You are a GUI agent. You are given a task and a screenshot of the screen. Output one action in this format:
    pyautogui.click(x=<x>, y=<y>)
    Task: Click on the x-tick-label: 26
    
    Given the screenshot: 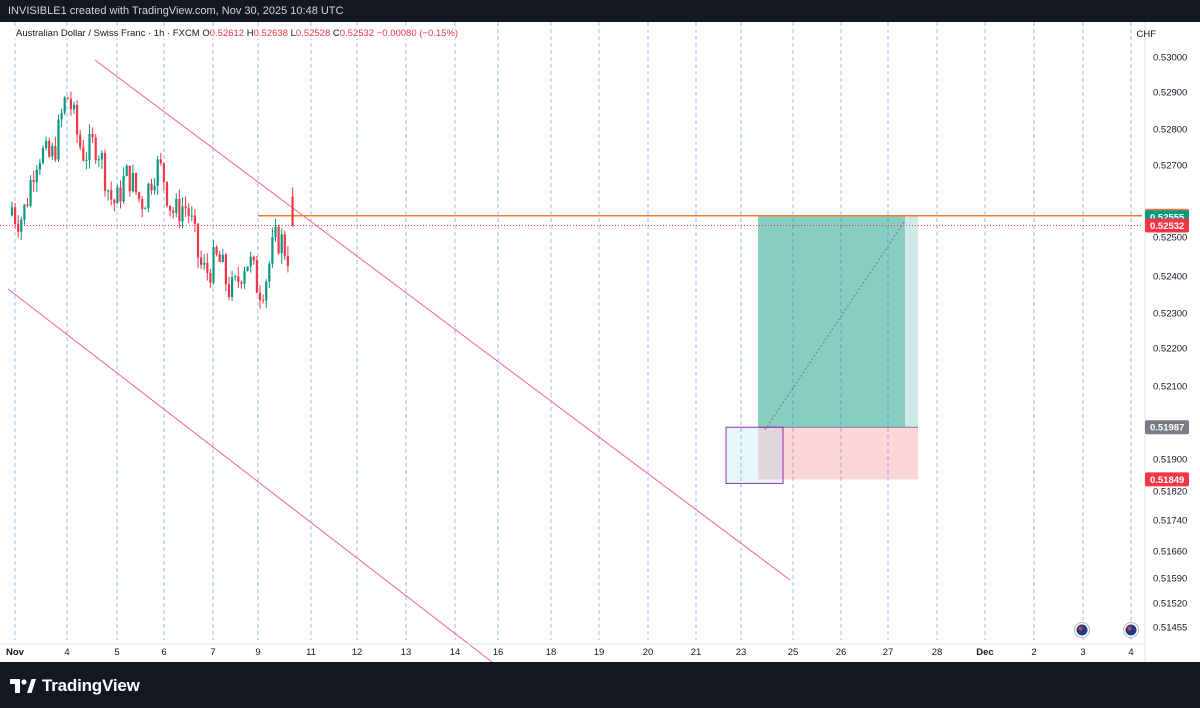 What is the action you would take?
    pyautogui.click(x=841, y=652)
    